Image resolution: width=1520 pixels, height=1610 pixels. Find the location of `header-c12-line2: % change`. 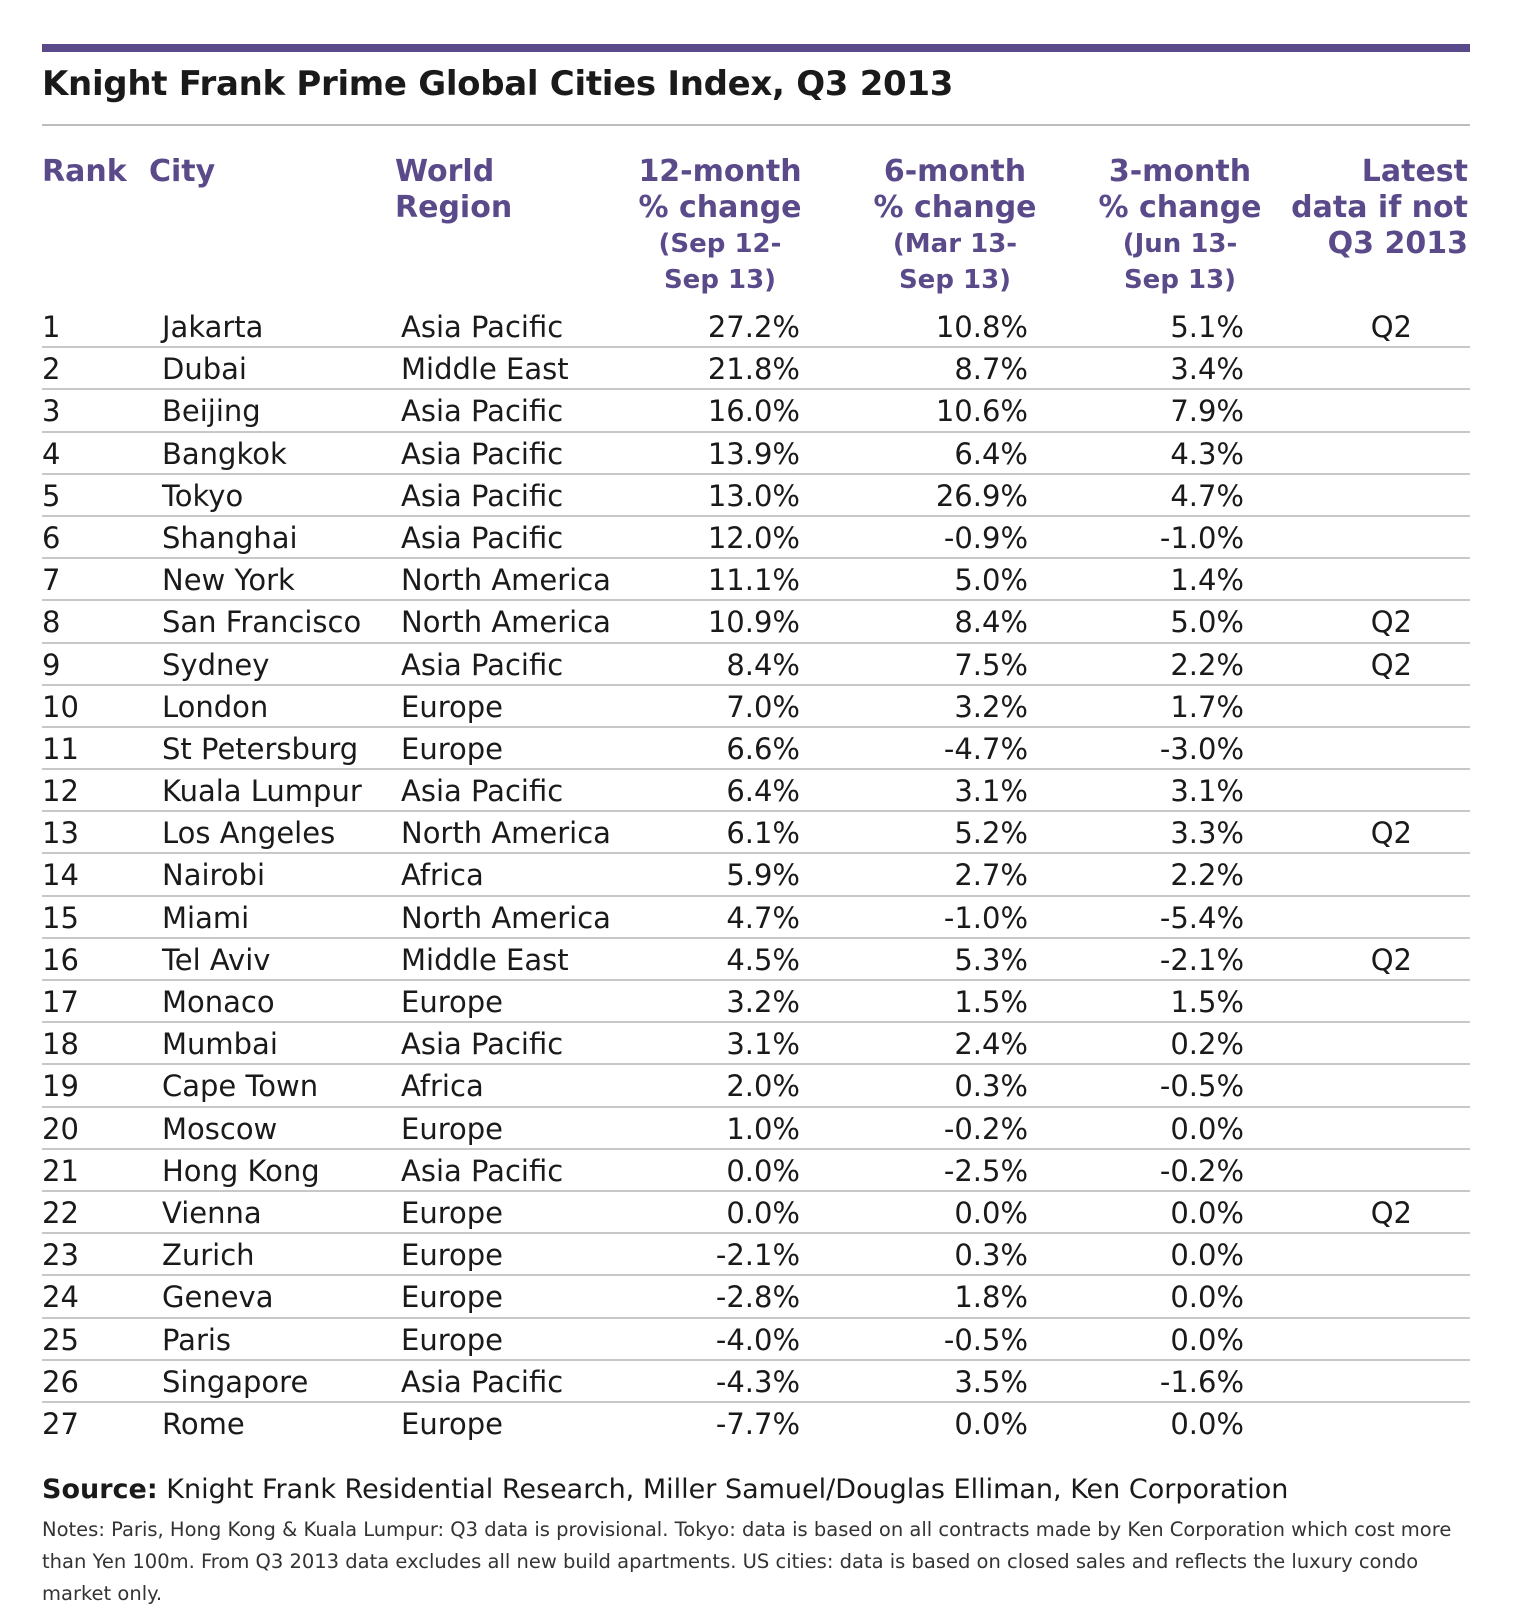

header-c12-line2: % change is located at coordinates (720, 207).